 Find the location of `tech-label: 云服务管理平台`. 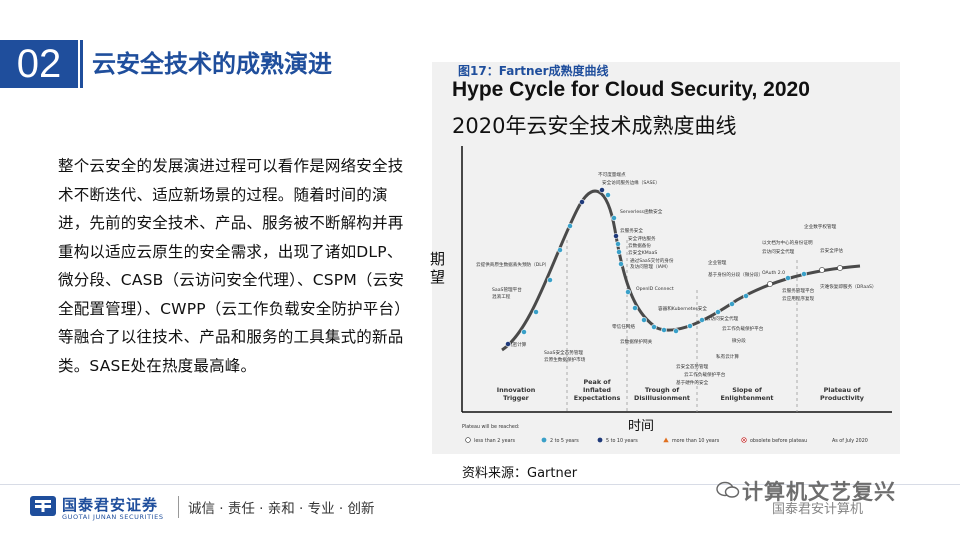

tech-label: 云服务管理平台 is located at coordinates (798, 290).